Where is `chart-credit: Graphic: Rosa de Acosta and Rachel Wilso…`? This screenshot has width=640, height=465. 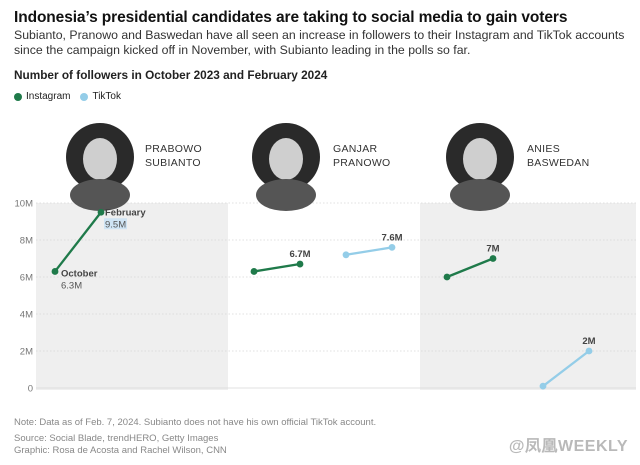 chart-credit: Graphic: Rosa de Acosta and Rachel Wilso… is located at coordinates (120, 450).